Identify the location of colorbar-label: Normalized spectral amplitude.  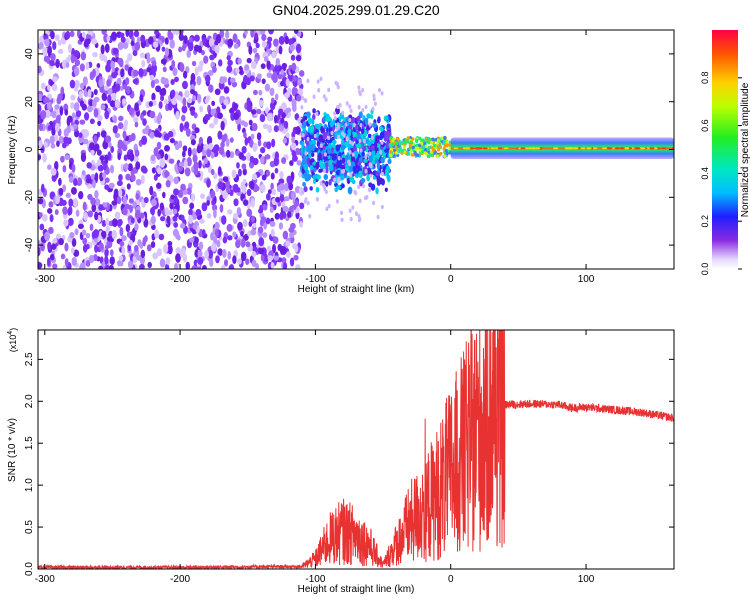
(745, 149).